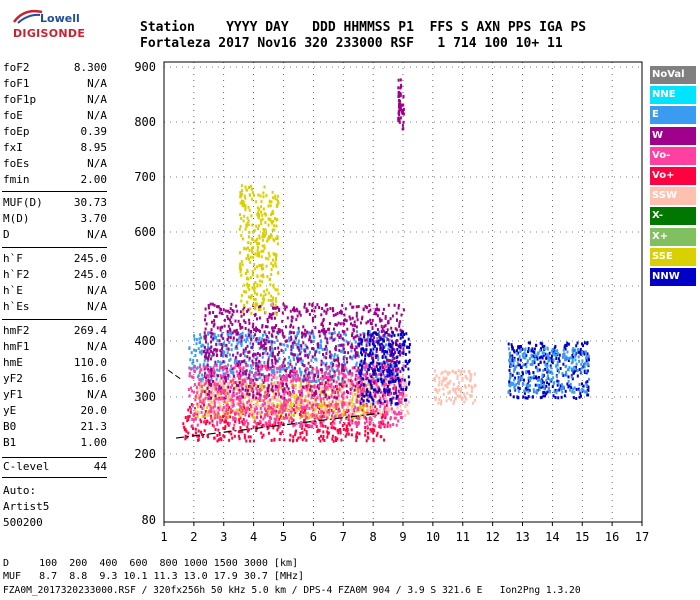 This screenshot has height=600, width=700. Describe the element at coordinates (55, 427) in the screenshot. I see `param-row: B0 21.3` at that location.